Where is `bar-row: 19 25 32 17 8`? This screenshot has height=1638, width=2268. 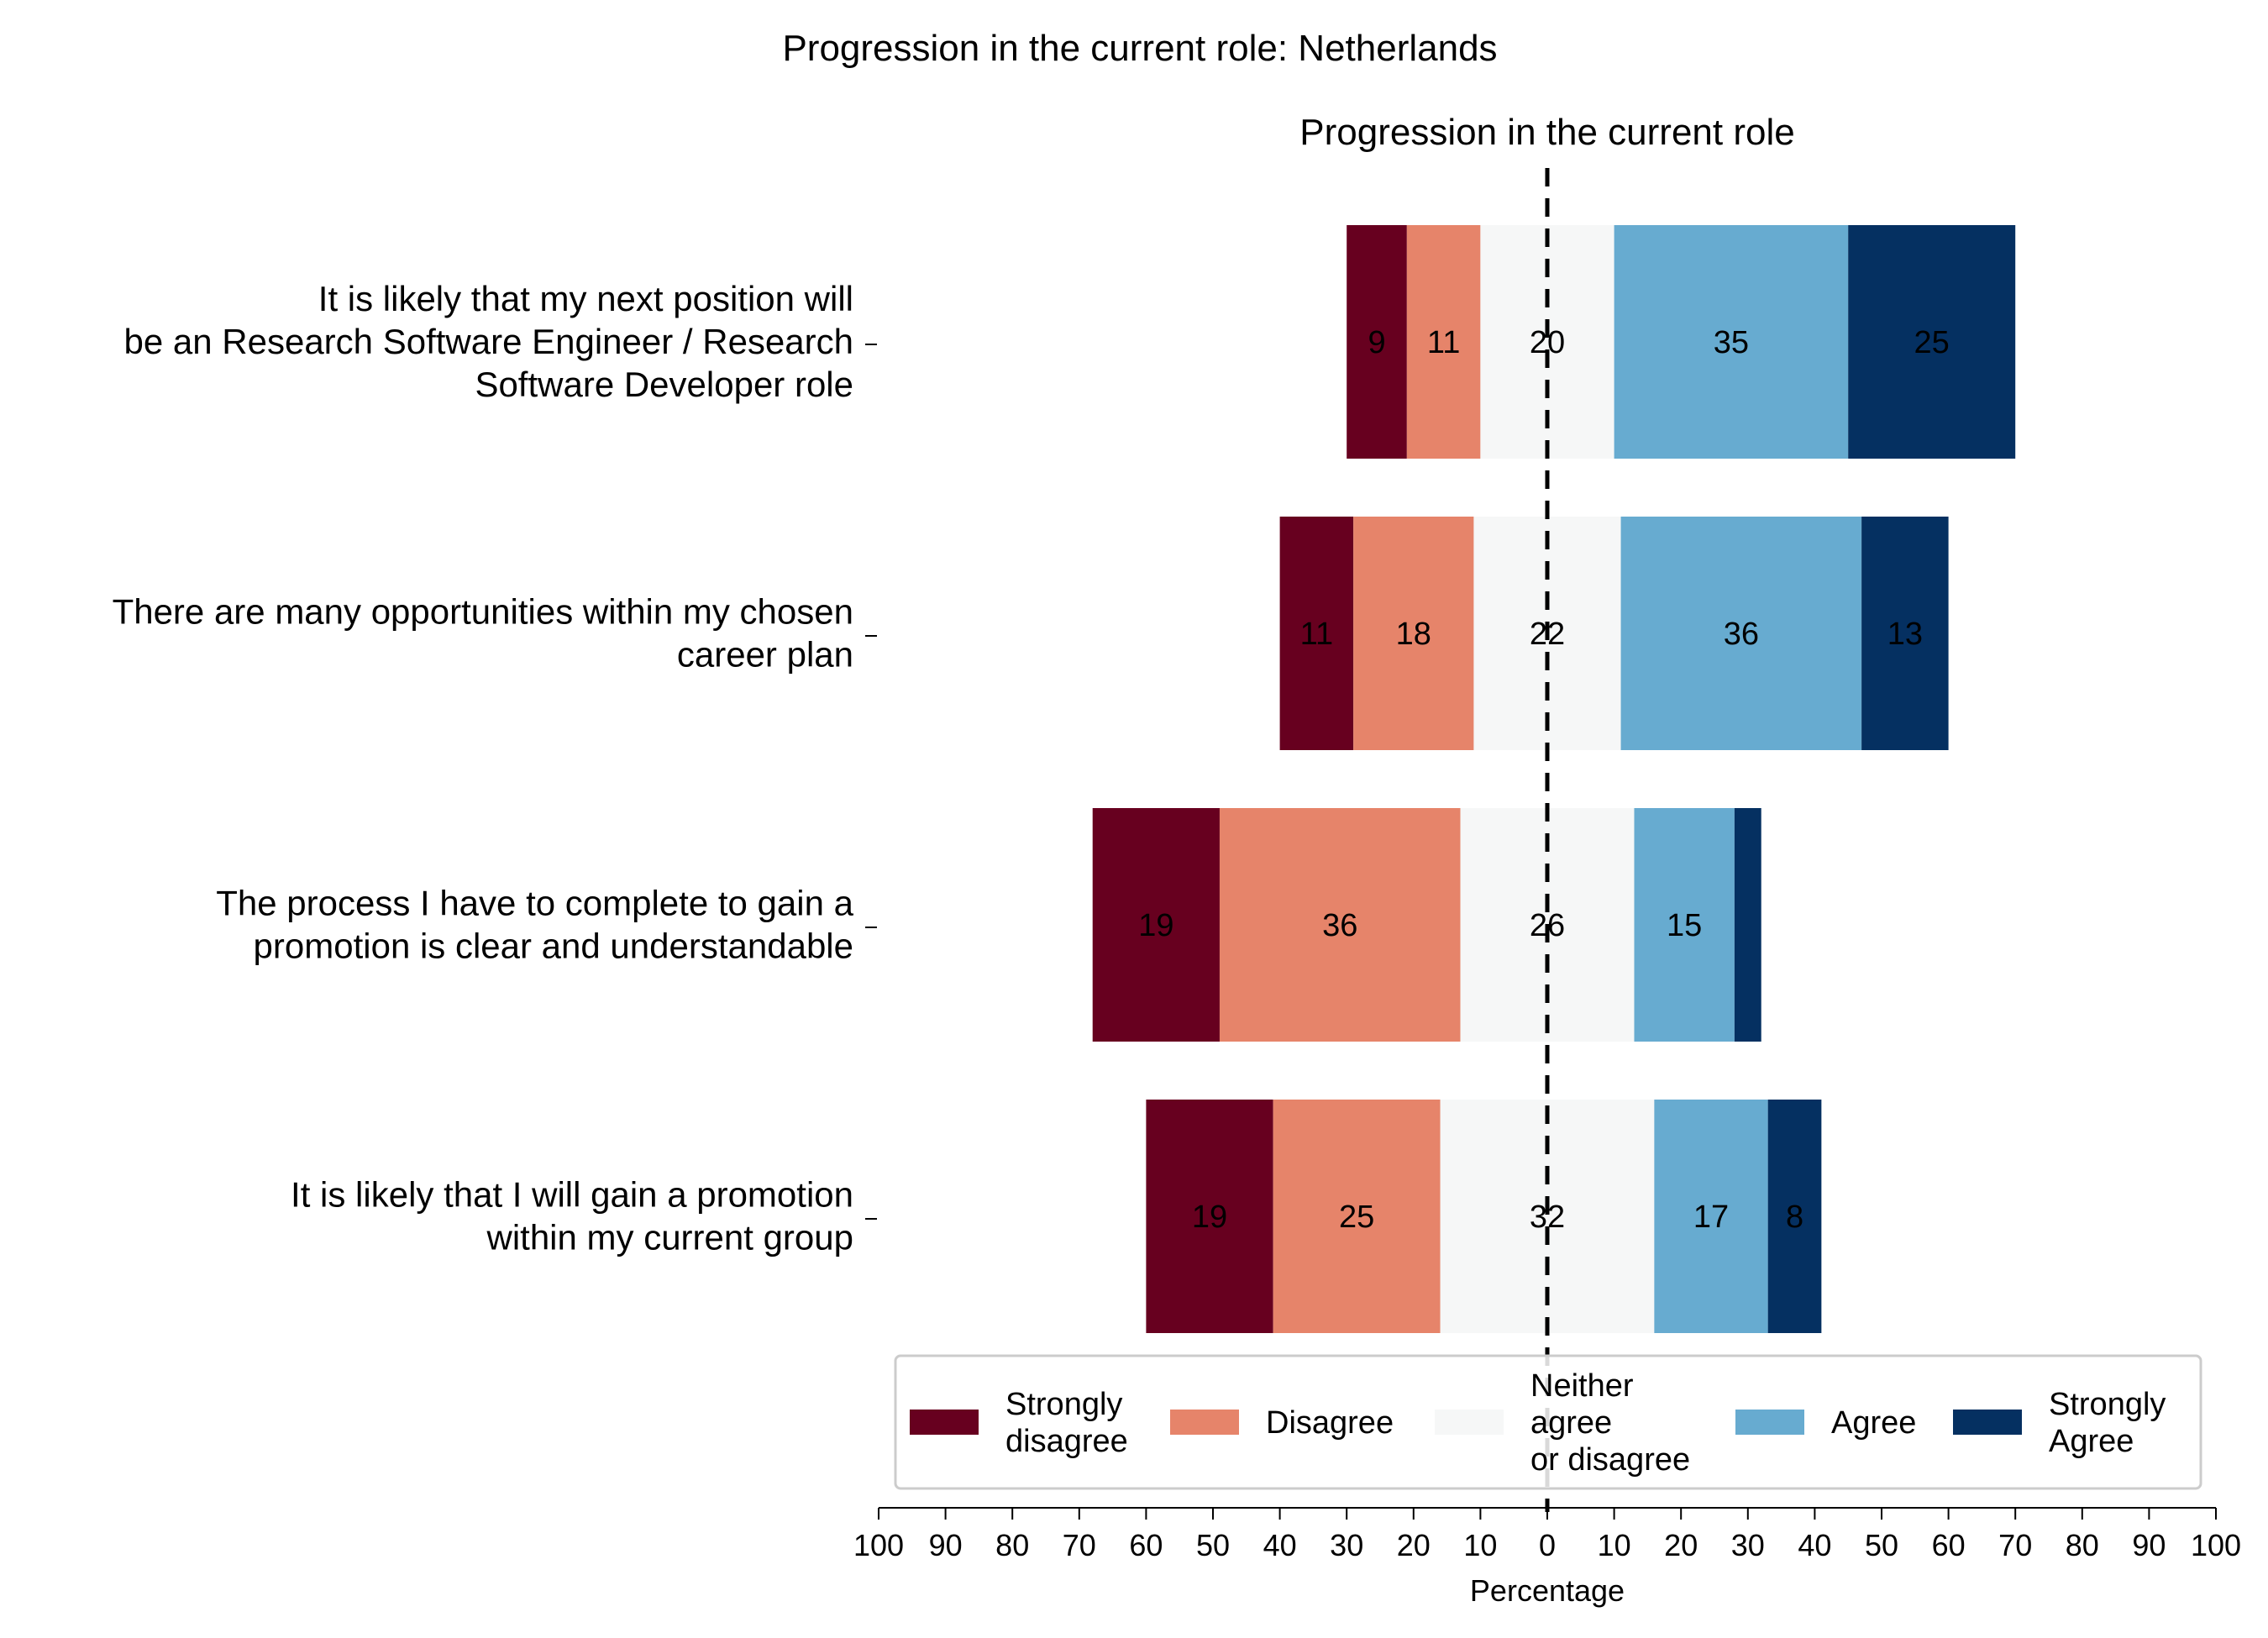 bar-row: 19 25 32 17 8 is located at coordinates (1484, 1216).